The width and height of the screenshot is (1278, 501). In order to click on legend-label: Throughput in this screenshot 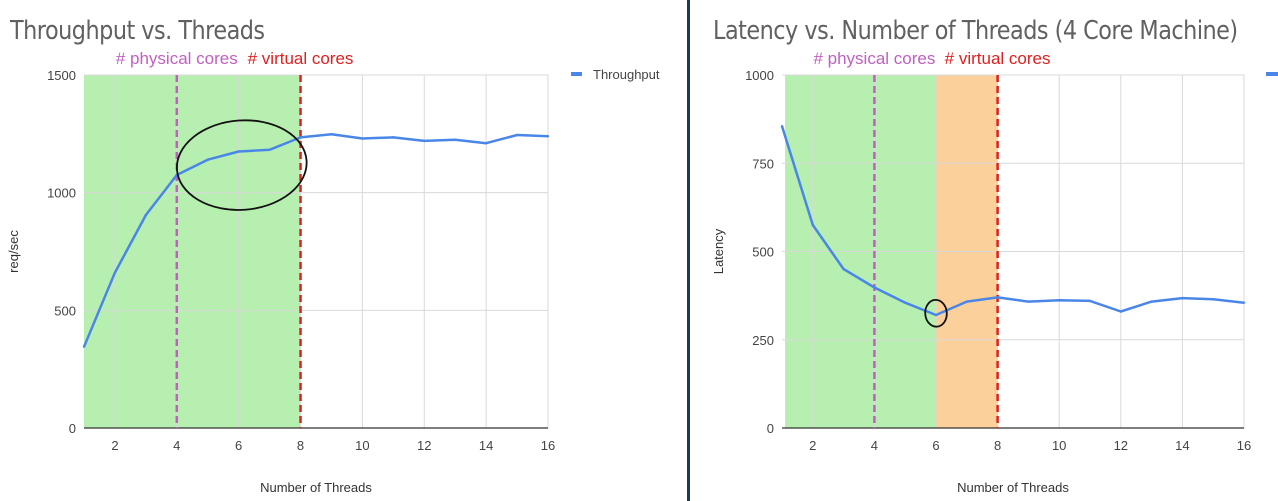, I will do `click(626, 74)`.